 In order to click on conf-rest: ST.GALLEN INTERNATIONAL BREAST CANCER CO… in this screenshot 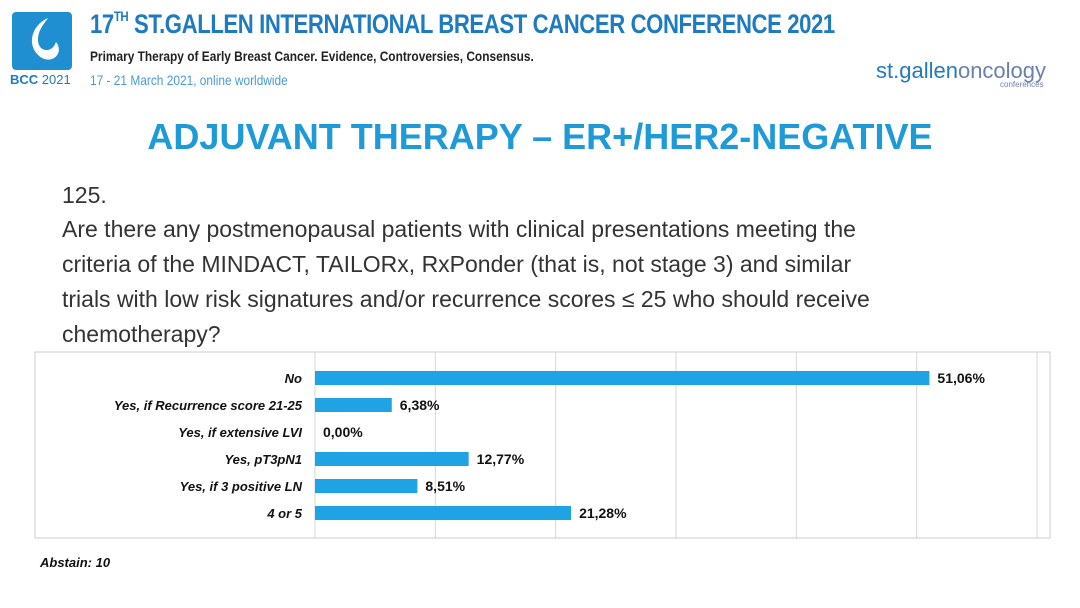, I will do `click(481, 24)`.